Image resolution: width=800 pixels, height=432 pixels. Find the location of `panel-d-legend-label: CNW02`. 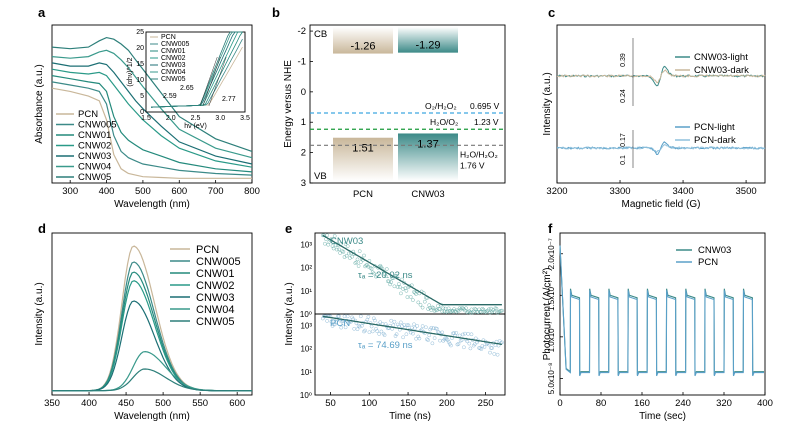

panel-d-legend-label: CNW02 is located at coordinates (215, 286).